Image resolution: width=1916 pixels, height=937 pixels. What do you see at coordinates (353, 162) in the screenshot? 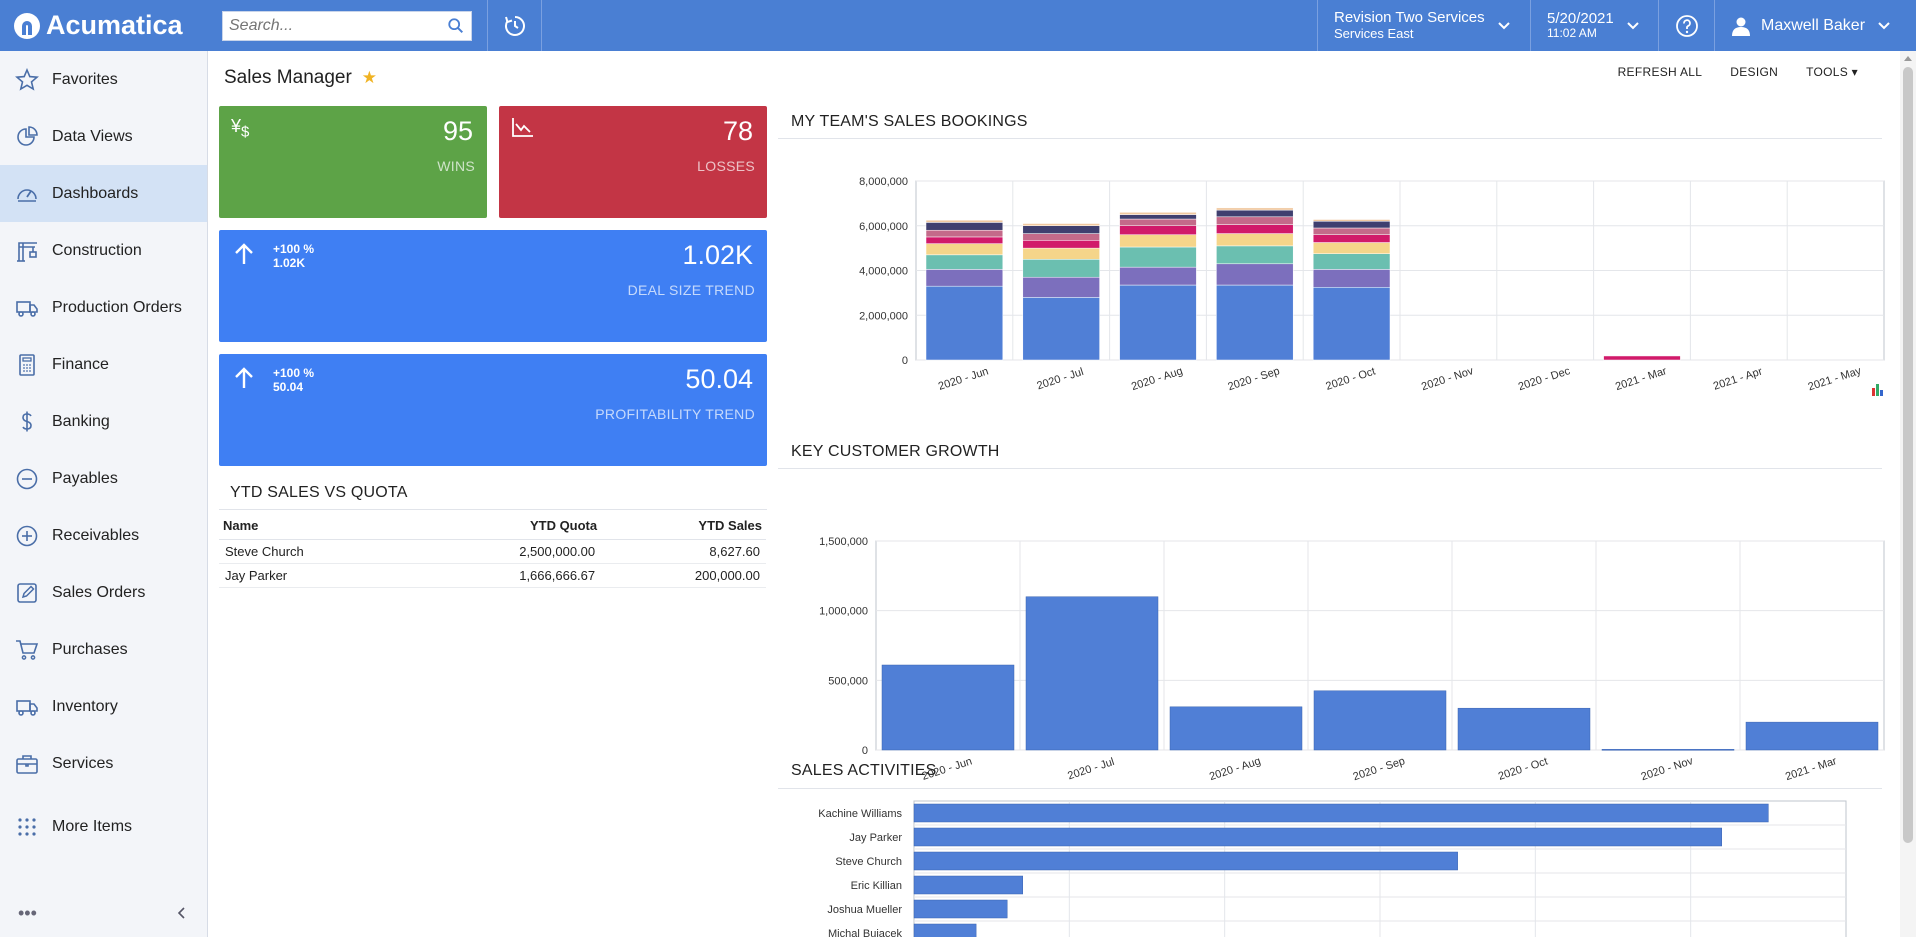
I see `wins-tile: ¥$ 95 WINS` at bounding box center [353, 162].